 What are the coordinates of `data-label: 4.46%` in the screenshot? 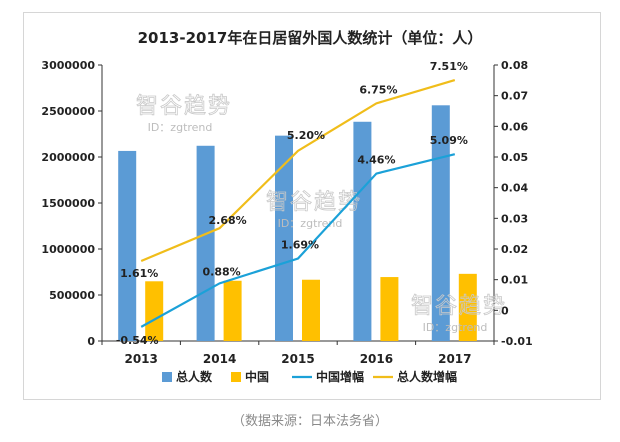 It's located at (376, 160).